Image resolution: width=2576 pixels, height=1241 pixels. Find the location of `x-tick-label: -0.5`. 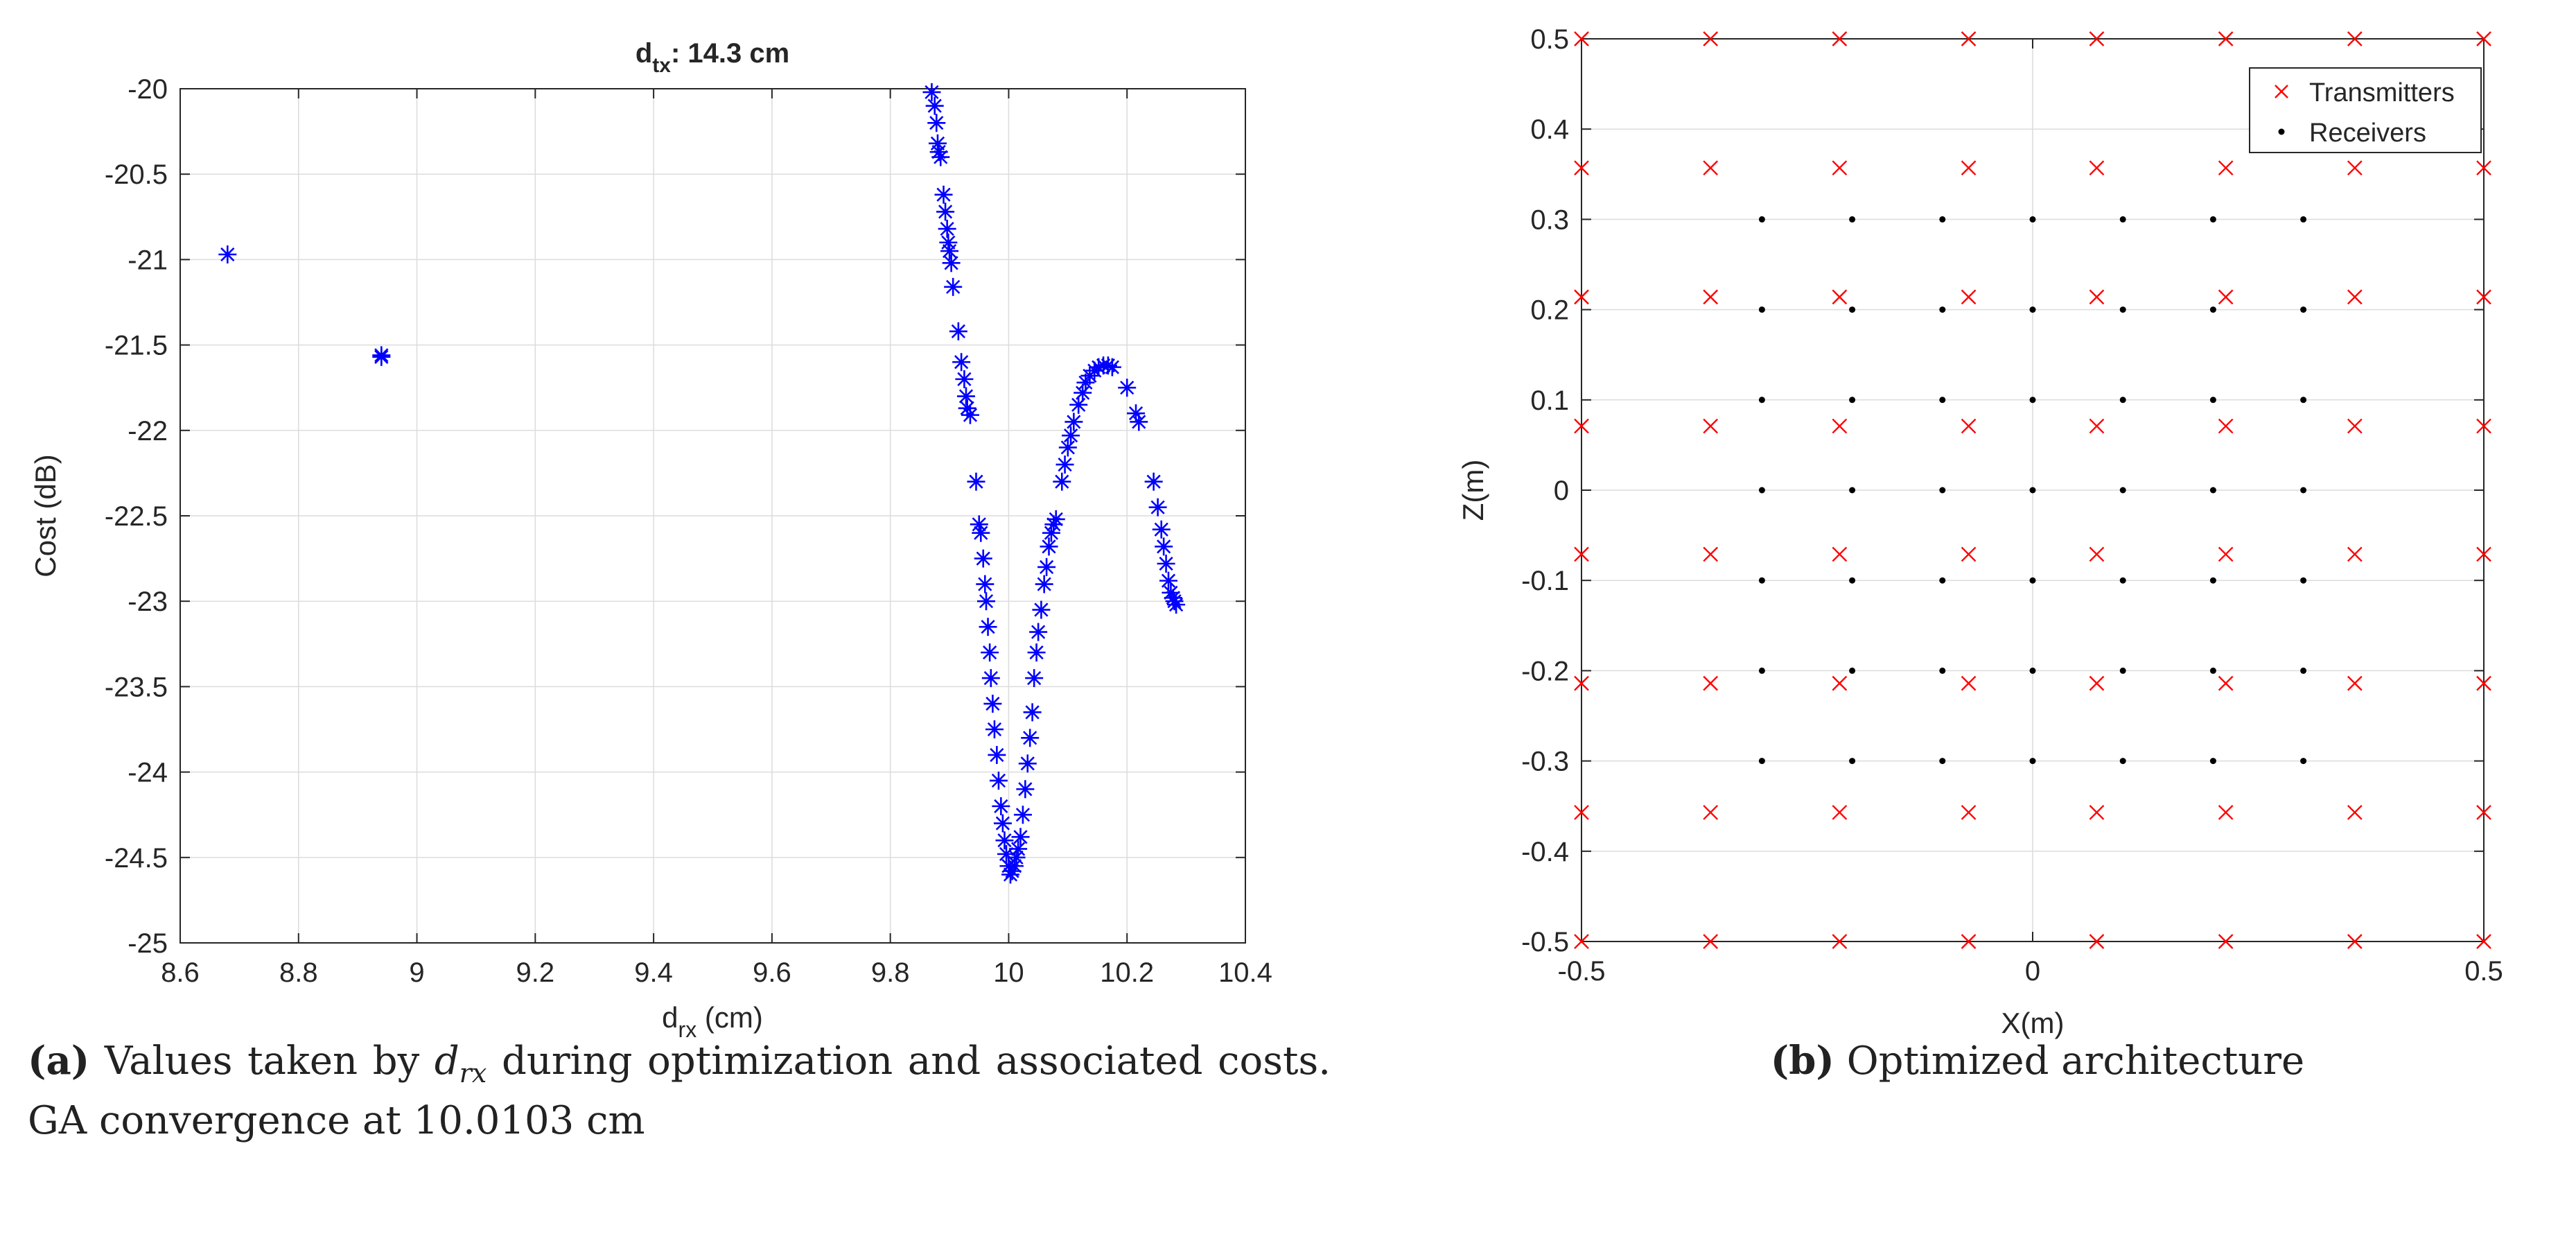

x-tick-label: -0.5 is located at coordinates (1582, 971).